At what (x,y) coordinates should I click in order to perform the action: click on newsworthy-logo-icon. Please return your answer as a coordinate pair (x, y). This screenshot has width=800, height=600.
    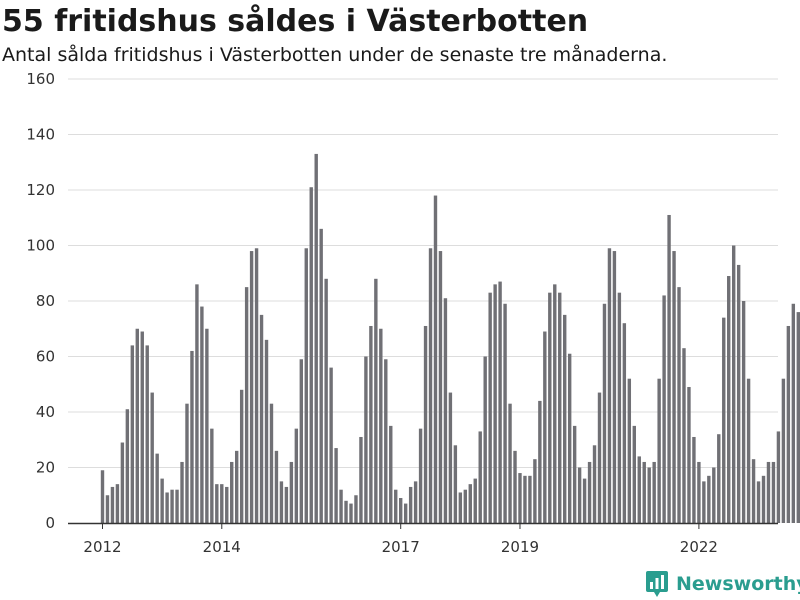
    Looking at the image, I should click on (657, 584).